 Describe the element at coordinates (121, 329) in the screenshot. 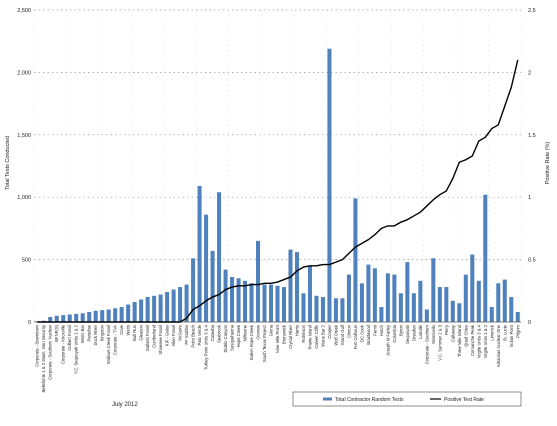

I see `x-tick-label: Cove` at that location.